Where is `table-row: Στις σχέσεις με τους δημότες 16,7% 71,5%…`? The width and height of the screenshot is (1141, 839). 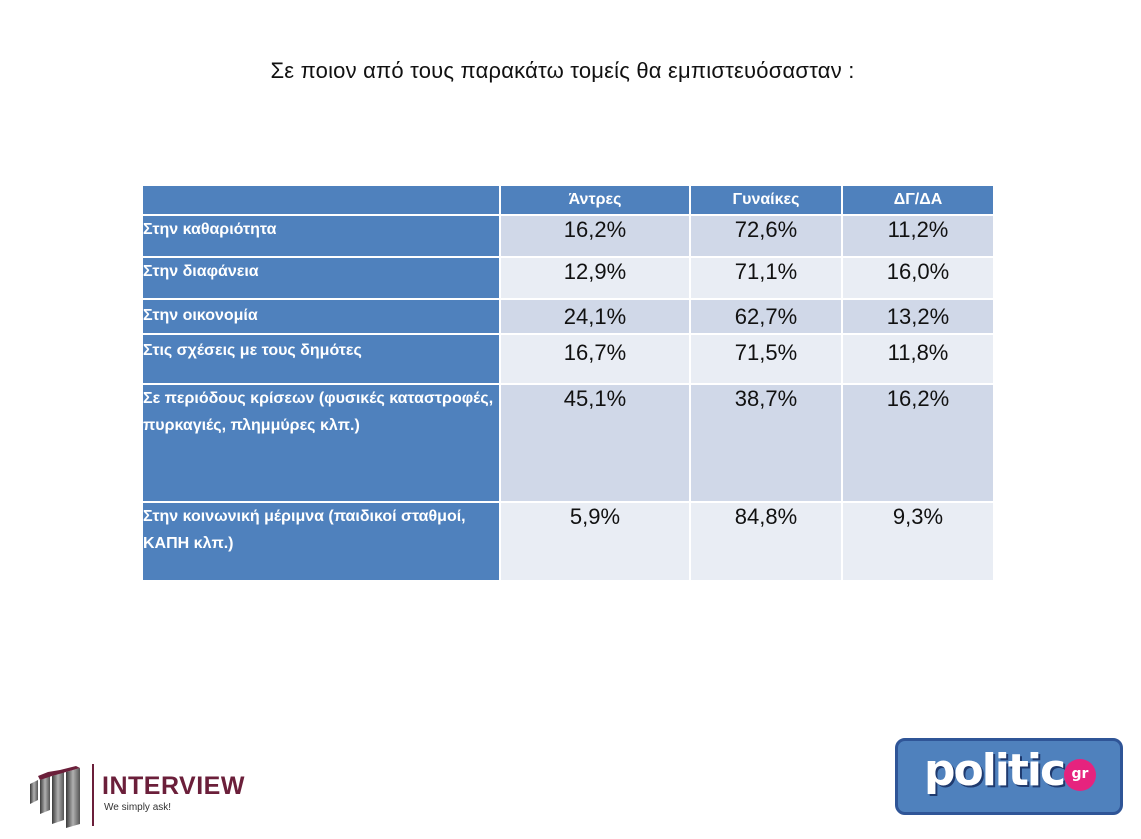
table-row: Στις σχέσεις με τους δημότες 16,7% 71,5%… is located at coordinates (568, 360).